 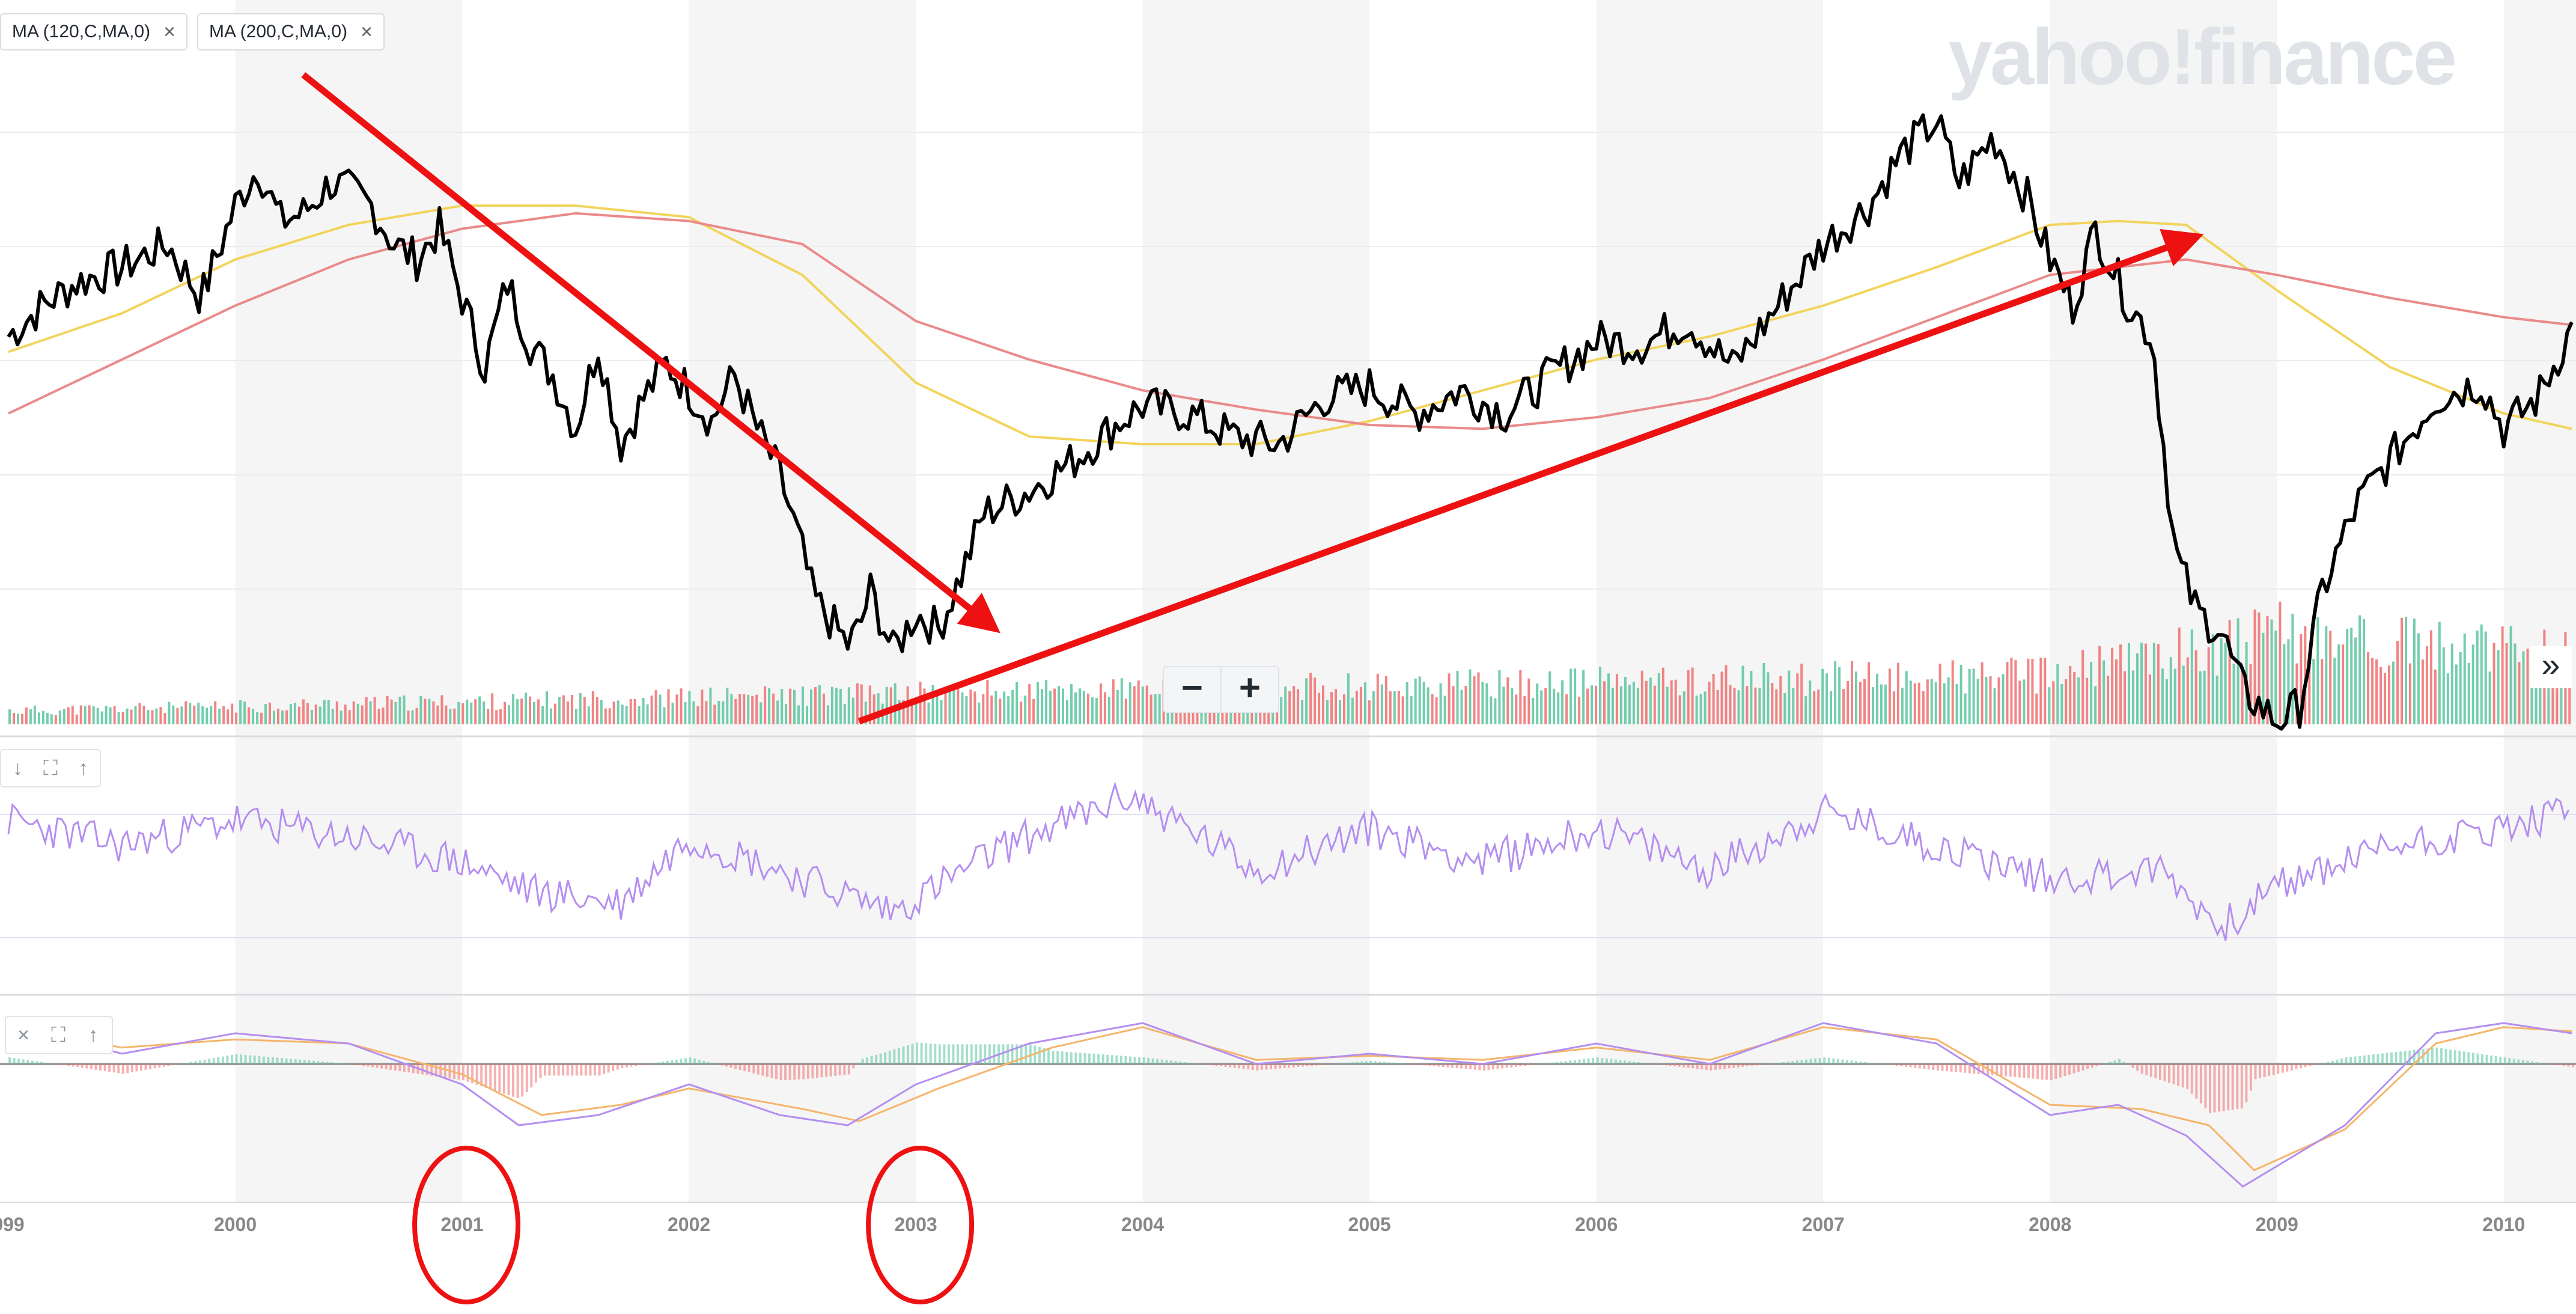 I want to click on expand-chart-button: », so click(x=2551, y=667).